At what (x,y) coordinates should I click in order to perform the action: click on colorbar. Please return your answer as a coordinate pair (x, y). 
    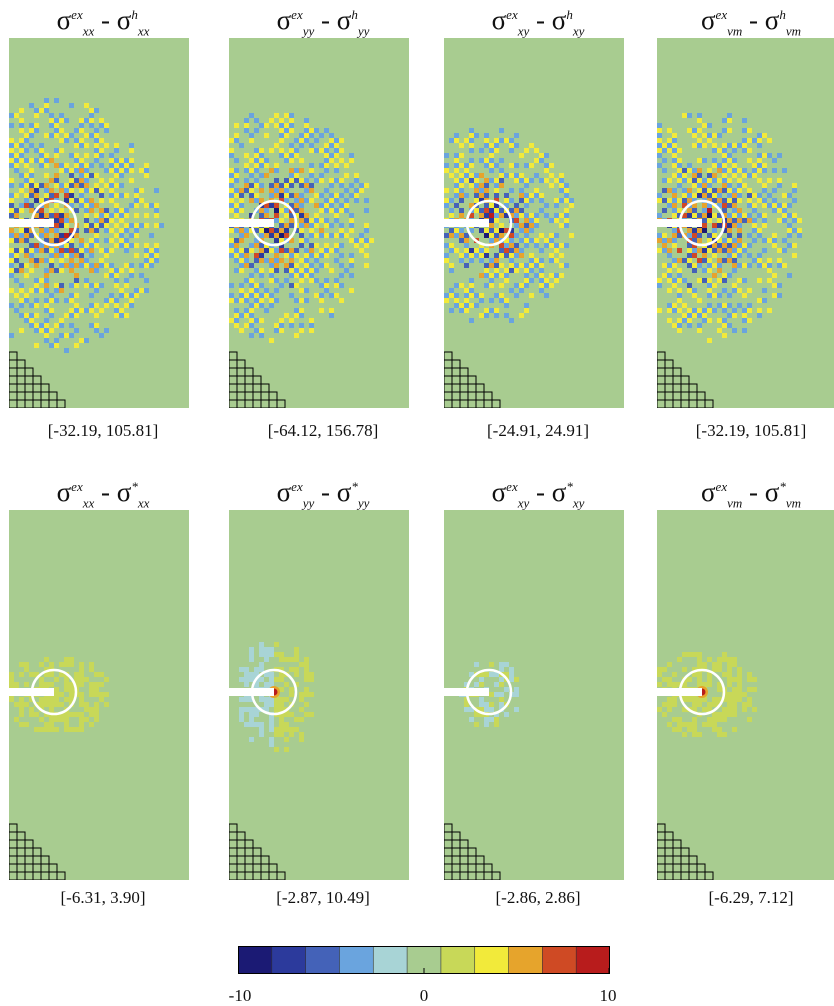
    Looking at the image, I should click on (424, 960).